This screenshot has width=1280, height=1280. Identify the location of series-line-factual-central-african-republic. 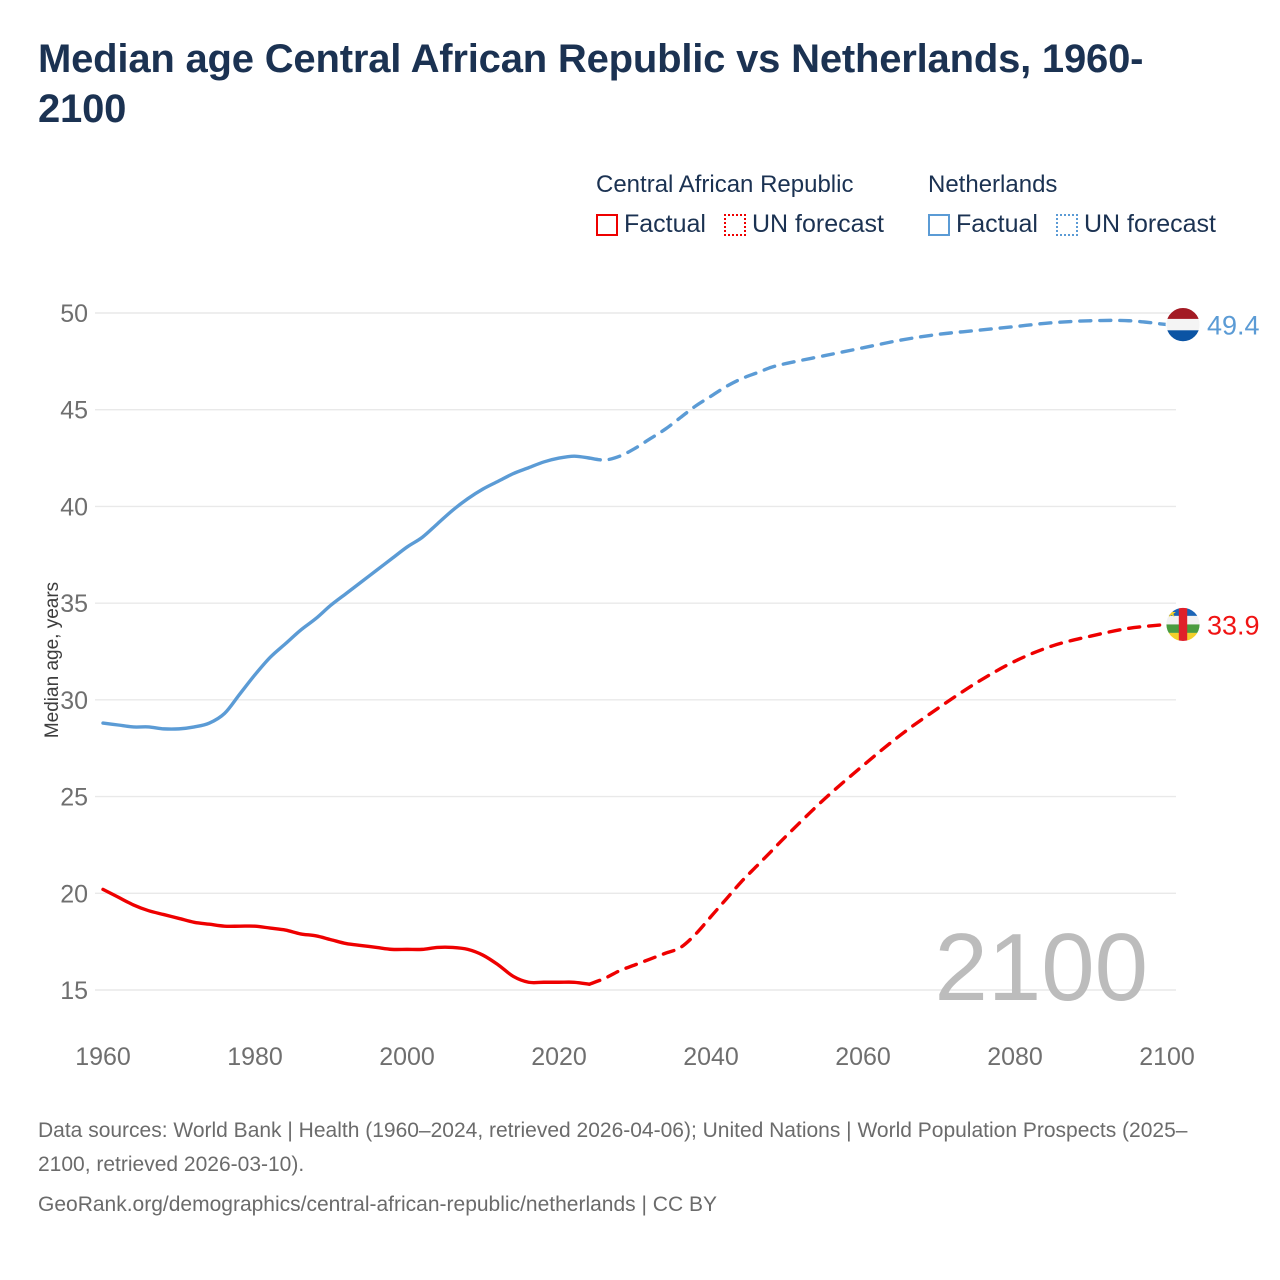
(346, 936).